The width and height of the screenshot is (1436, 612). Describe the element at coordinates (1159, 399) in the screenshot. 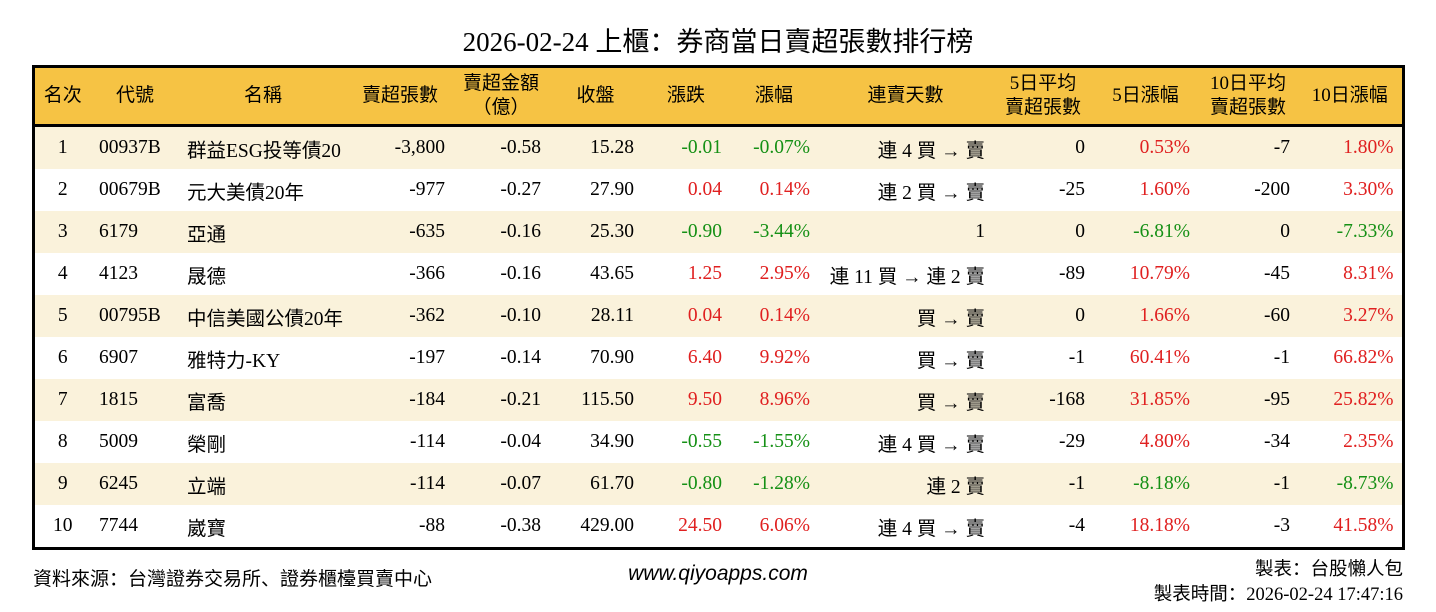

I see `cell-pct5: 31.85%` at that location.